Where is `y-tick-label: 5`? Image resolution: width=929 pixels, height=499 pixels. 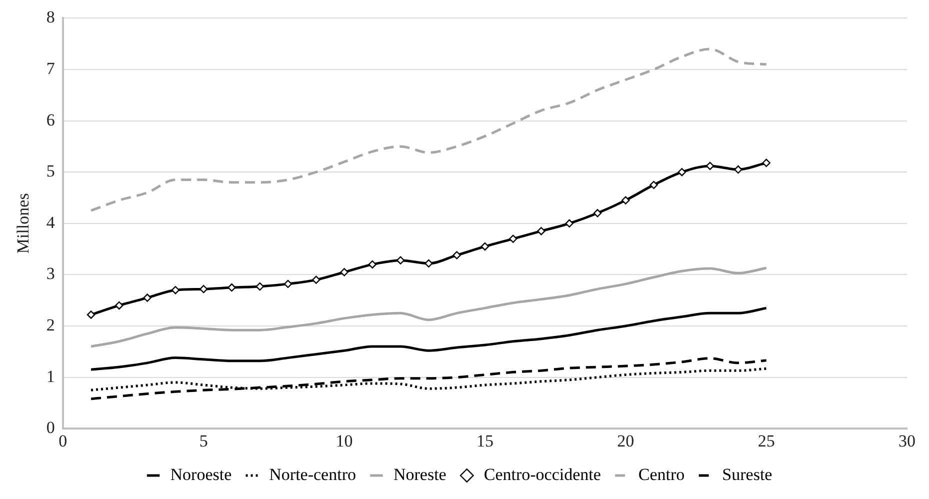 y-tick-label: 5 is located at coordinates (50, 171).